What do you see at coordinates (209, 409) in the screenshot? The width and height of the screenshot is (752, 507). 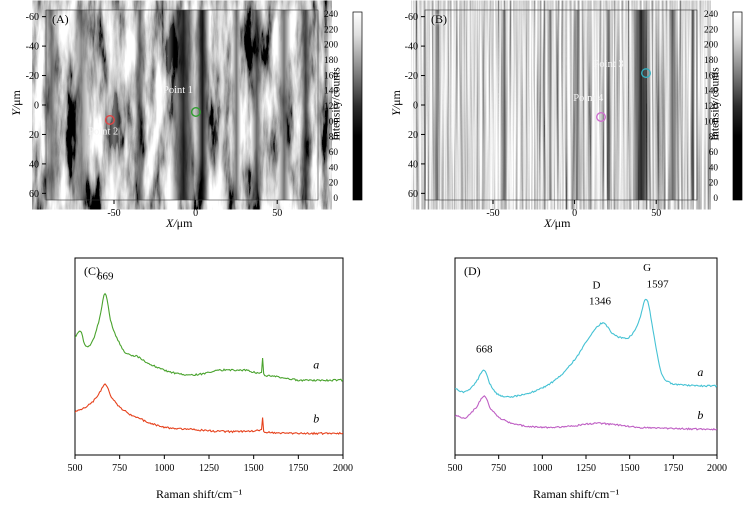 I see `spectrum-curve-b` at bounding box center [209, 409].